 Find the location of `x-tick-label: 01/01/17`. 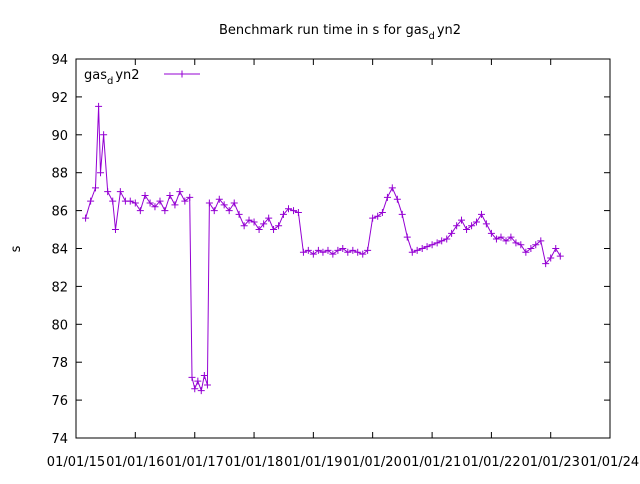

x-tick-label: 01/01/17 is located at coordinates (195, 462).